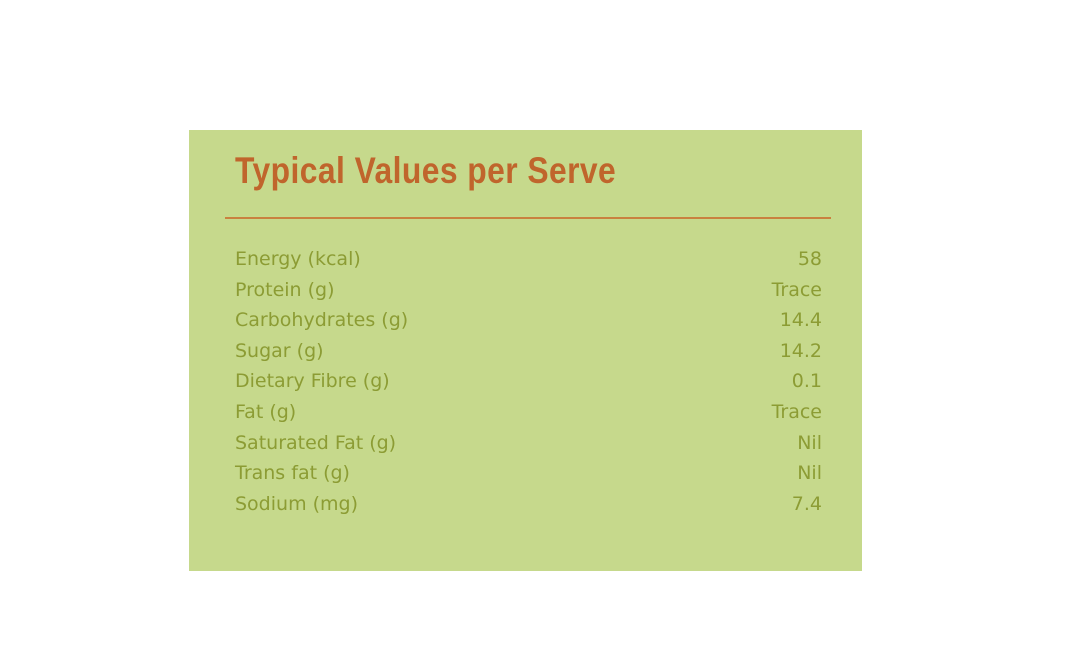 This screenshot has height=671, width=1068. I want to click on panel-title: Typical Values per Serve, so click(426, 170).